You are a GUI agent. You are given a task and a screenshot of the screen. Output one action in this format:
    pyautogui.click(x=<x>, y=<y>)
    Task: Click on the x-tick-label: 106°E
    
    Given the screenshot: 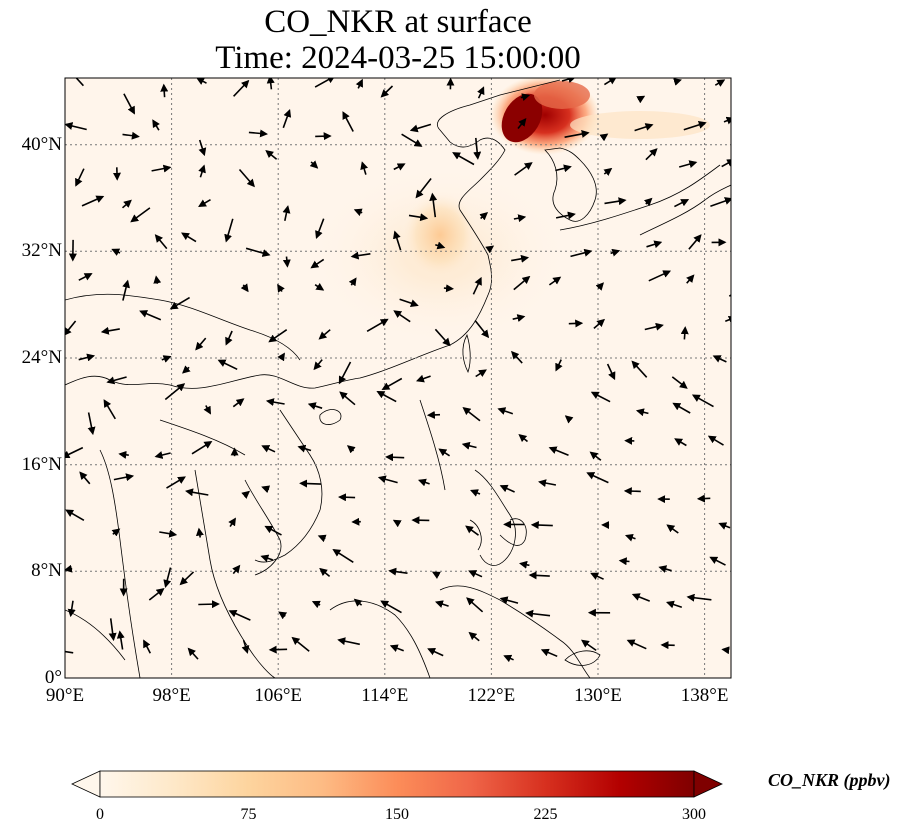 What is the action you would take?
    pyautogui.click(x=278, y=695)
    